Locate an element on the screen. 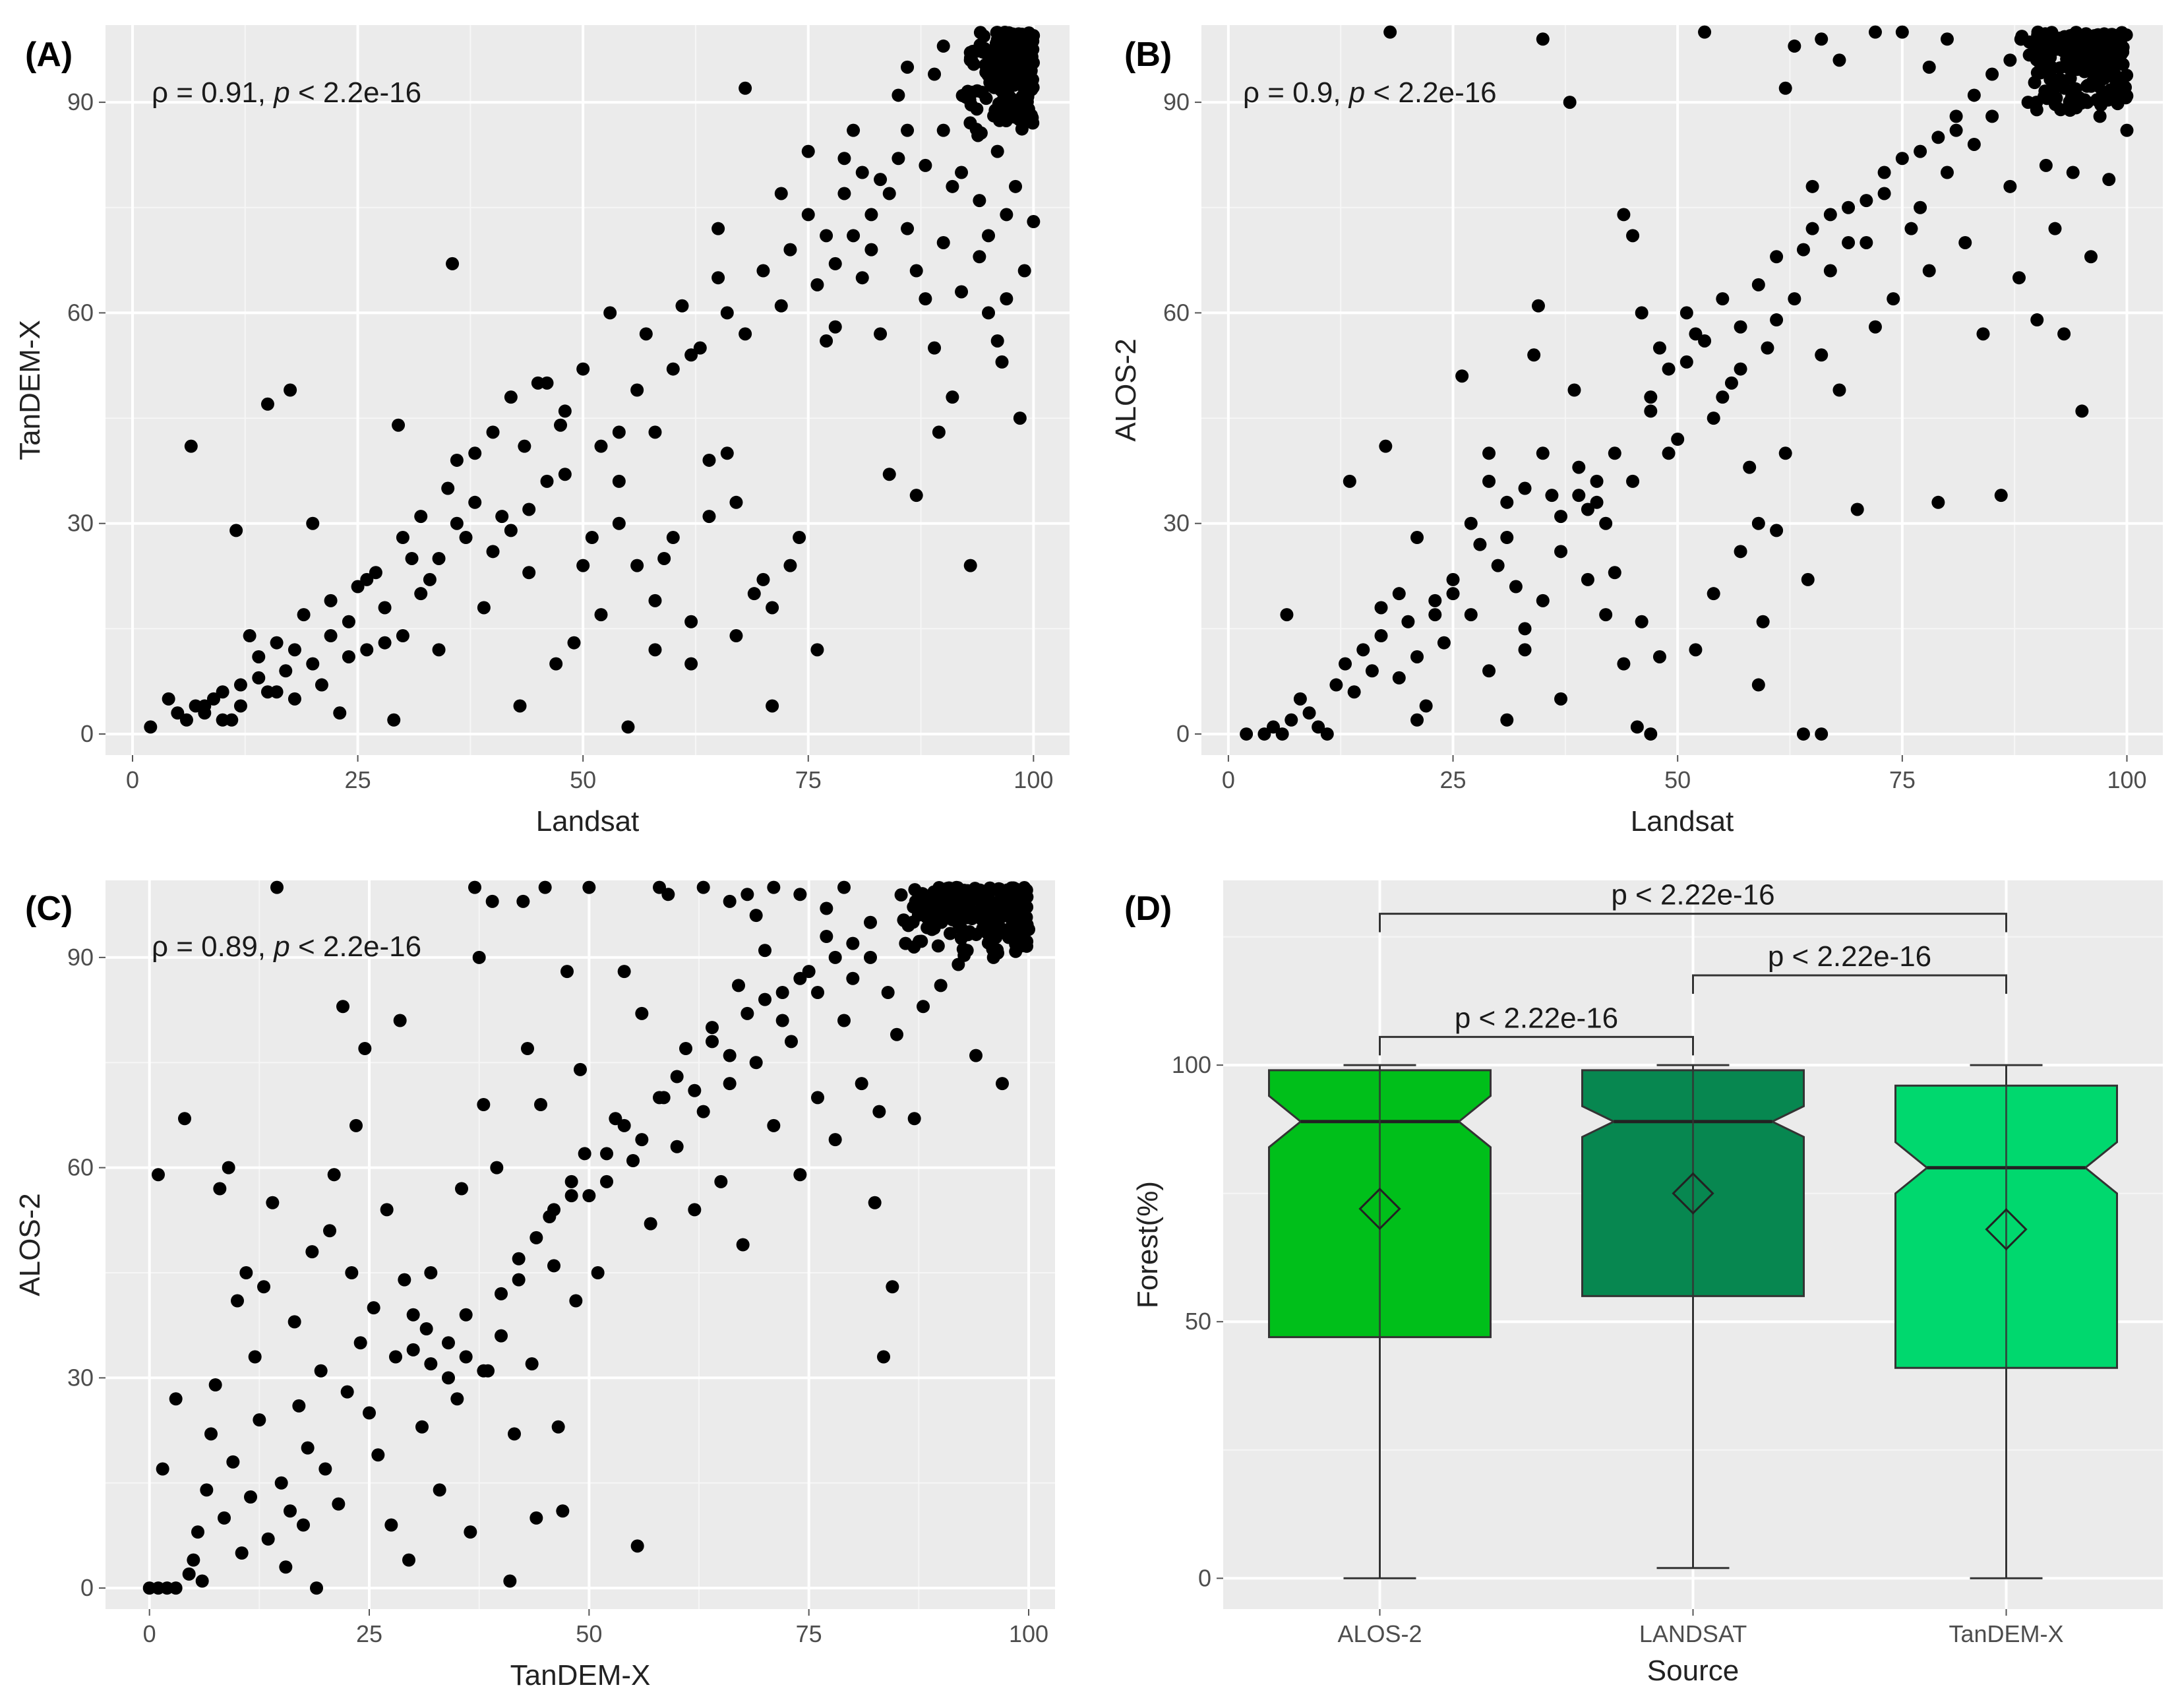 The image size is (2178, 1708). y-tick-label: 0 is located at coordinates (1204, 1577).